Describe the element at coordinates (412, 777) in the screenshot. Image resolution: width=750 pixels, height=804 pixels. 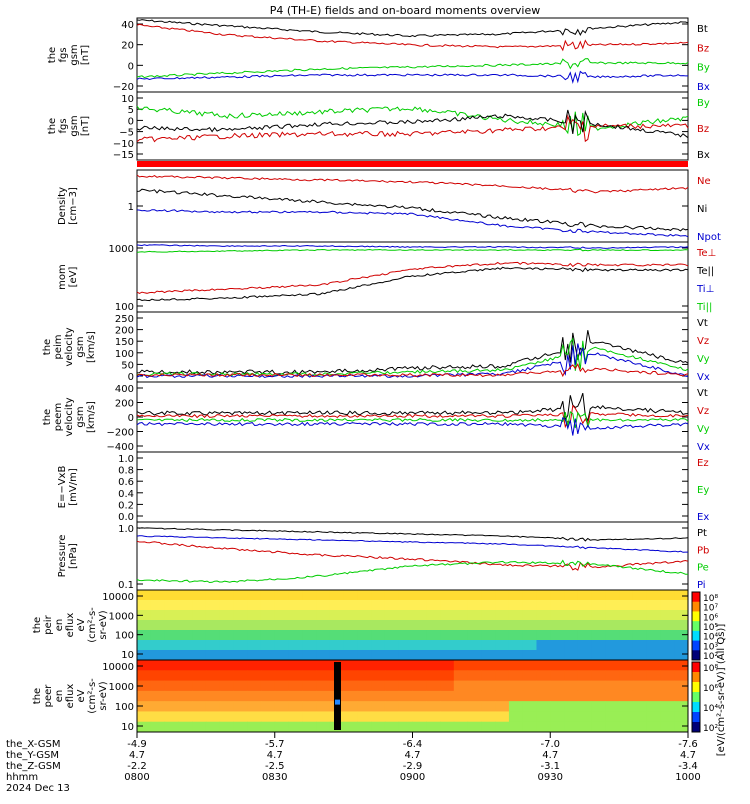
I see `x-tick-label-hhmm: 0900` at that location.